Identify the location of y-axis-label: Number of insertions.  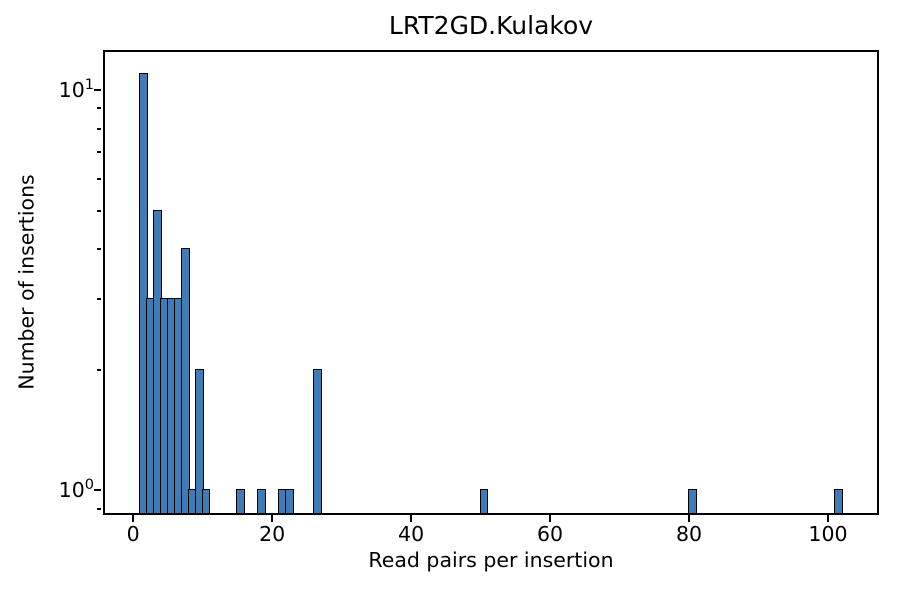
(26, 282).